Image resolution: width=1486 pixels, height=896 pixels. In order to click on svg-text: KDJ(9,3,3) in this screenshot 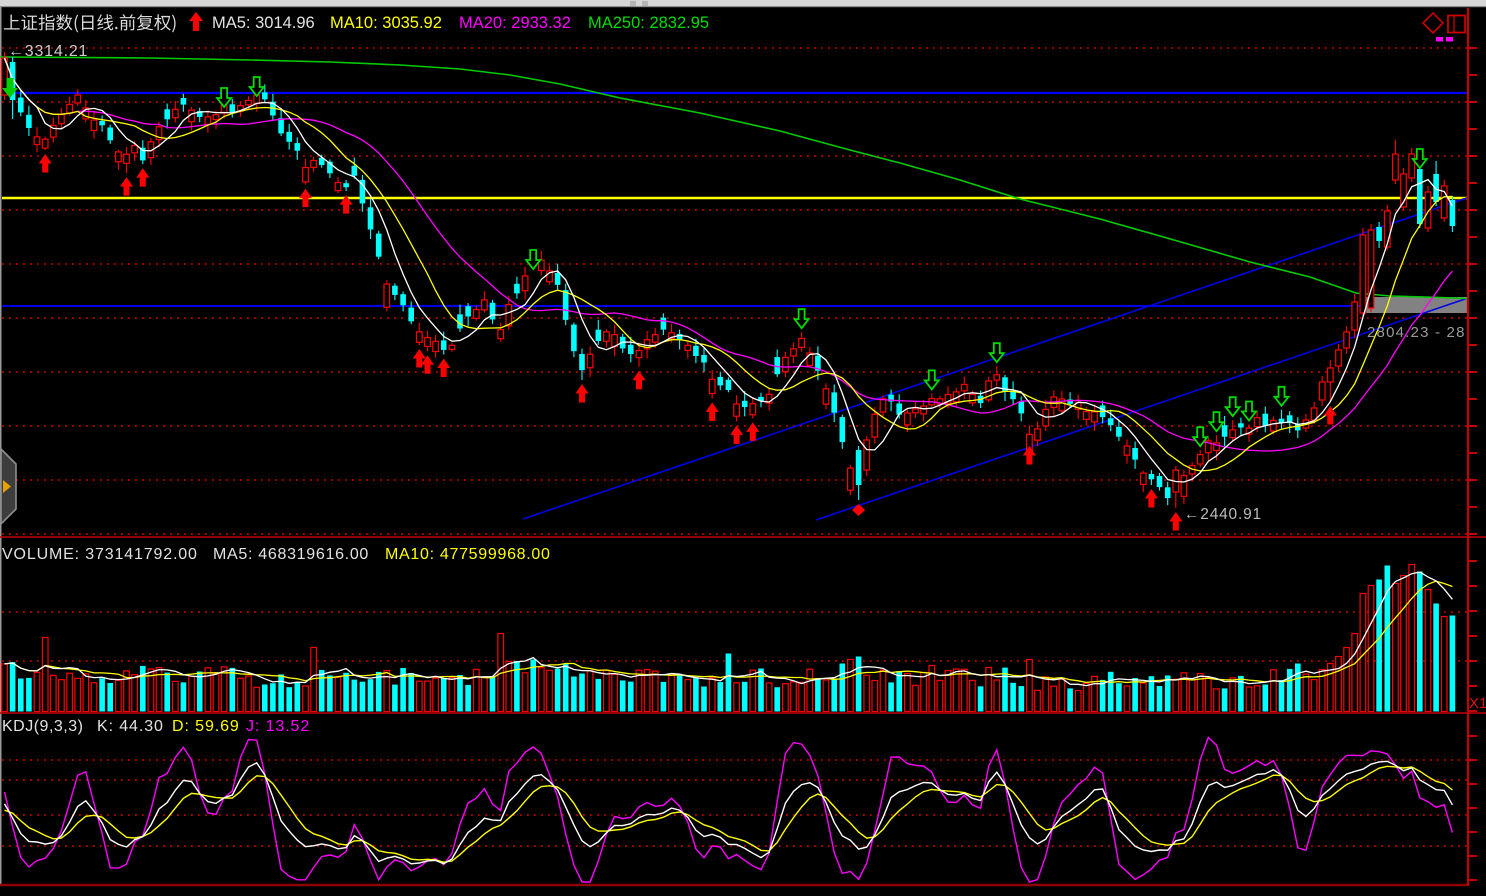, I will do `click(42, 726)`.